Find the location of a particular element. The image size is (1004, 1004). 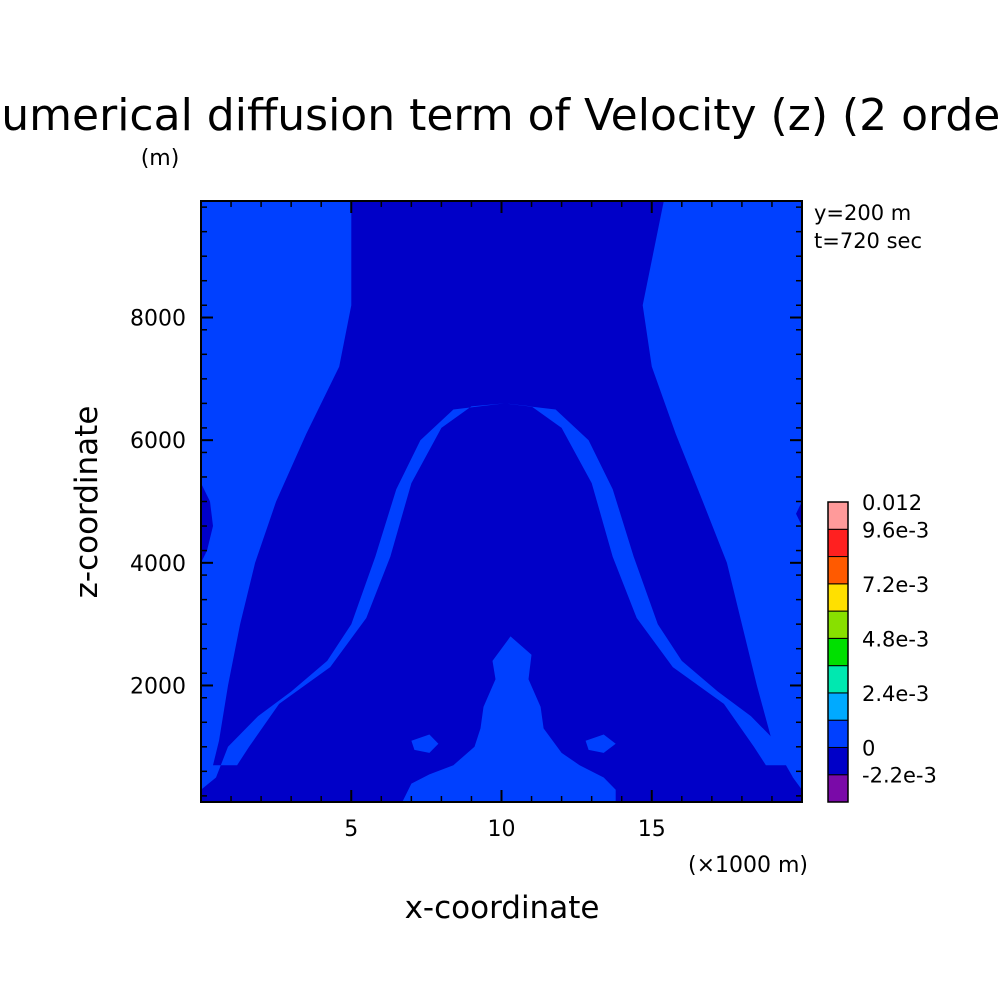

y-tick-labels: 2000 4000 6000 8000 is located at coordinates (158, 503).